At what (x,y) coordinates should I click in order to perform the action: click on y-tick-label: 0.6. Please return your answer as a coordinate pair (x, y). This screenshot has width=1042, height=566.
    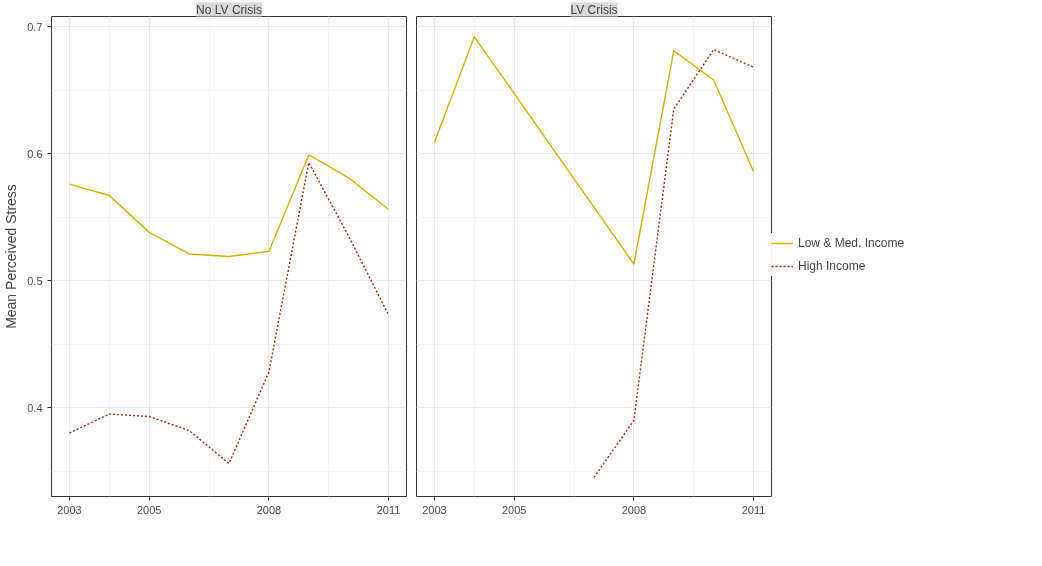
    Looking at the image, I should click on (35, 153).